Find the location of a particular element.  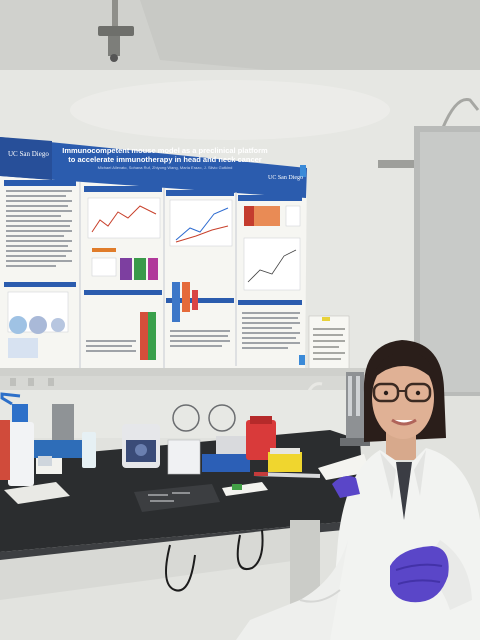

face is located at coordinates (403, 398).